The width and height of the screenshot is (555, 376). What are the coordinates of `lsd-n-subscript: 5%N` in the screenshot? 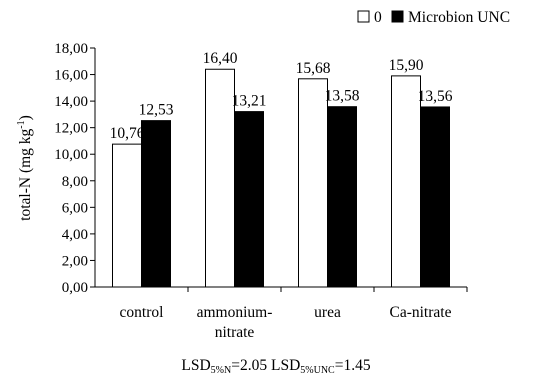 It's located at (221, 370).